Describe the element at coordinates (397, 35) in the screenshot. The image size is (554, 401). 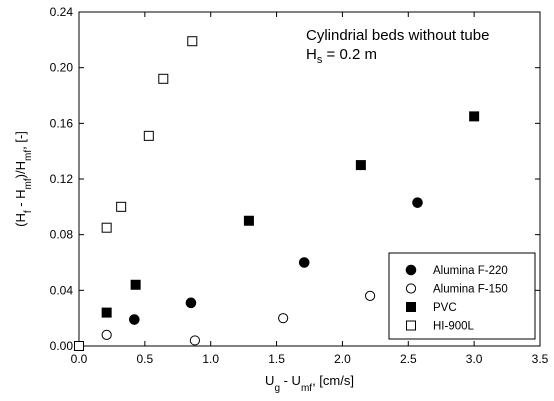
I see `chart-annotation-line1: Cylindrial beds without tube` at that location.